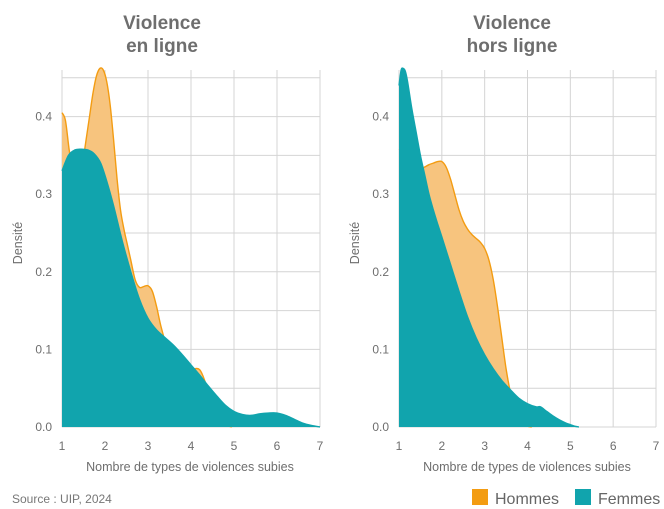 This screenshot has height=509, width=664. I want to click on source-note: Source : UIP, 2024, so click(62, 499).